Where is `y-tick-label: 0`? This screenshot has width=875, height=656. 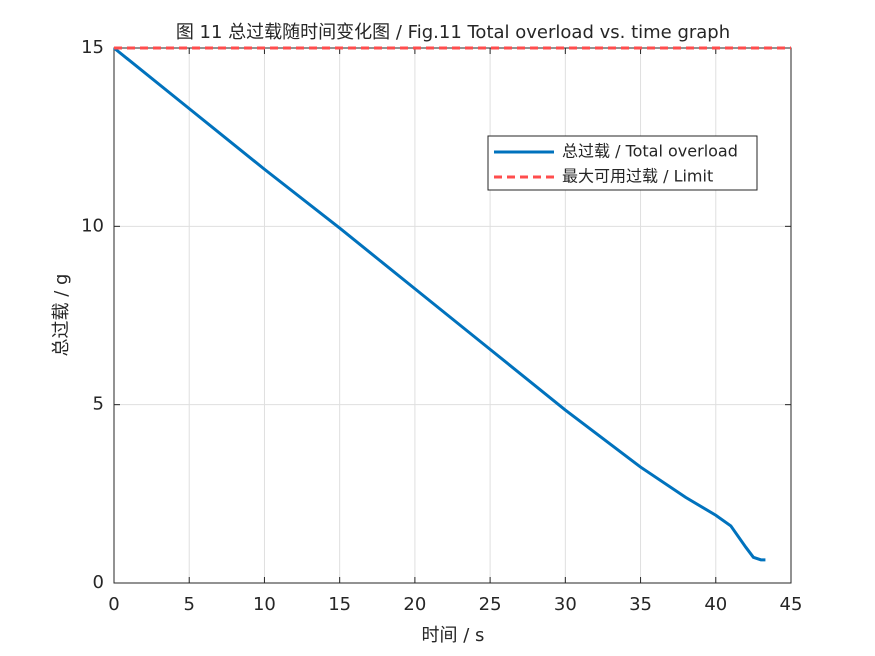 y-tick-label: 0 is located at coordinates (98, 582).